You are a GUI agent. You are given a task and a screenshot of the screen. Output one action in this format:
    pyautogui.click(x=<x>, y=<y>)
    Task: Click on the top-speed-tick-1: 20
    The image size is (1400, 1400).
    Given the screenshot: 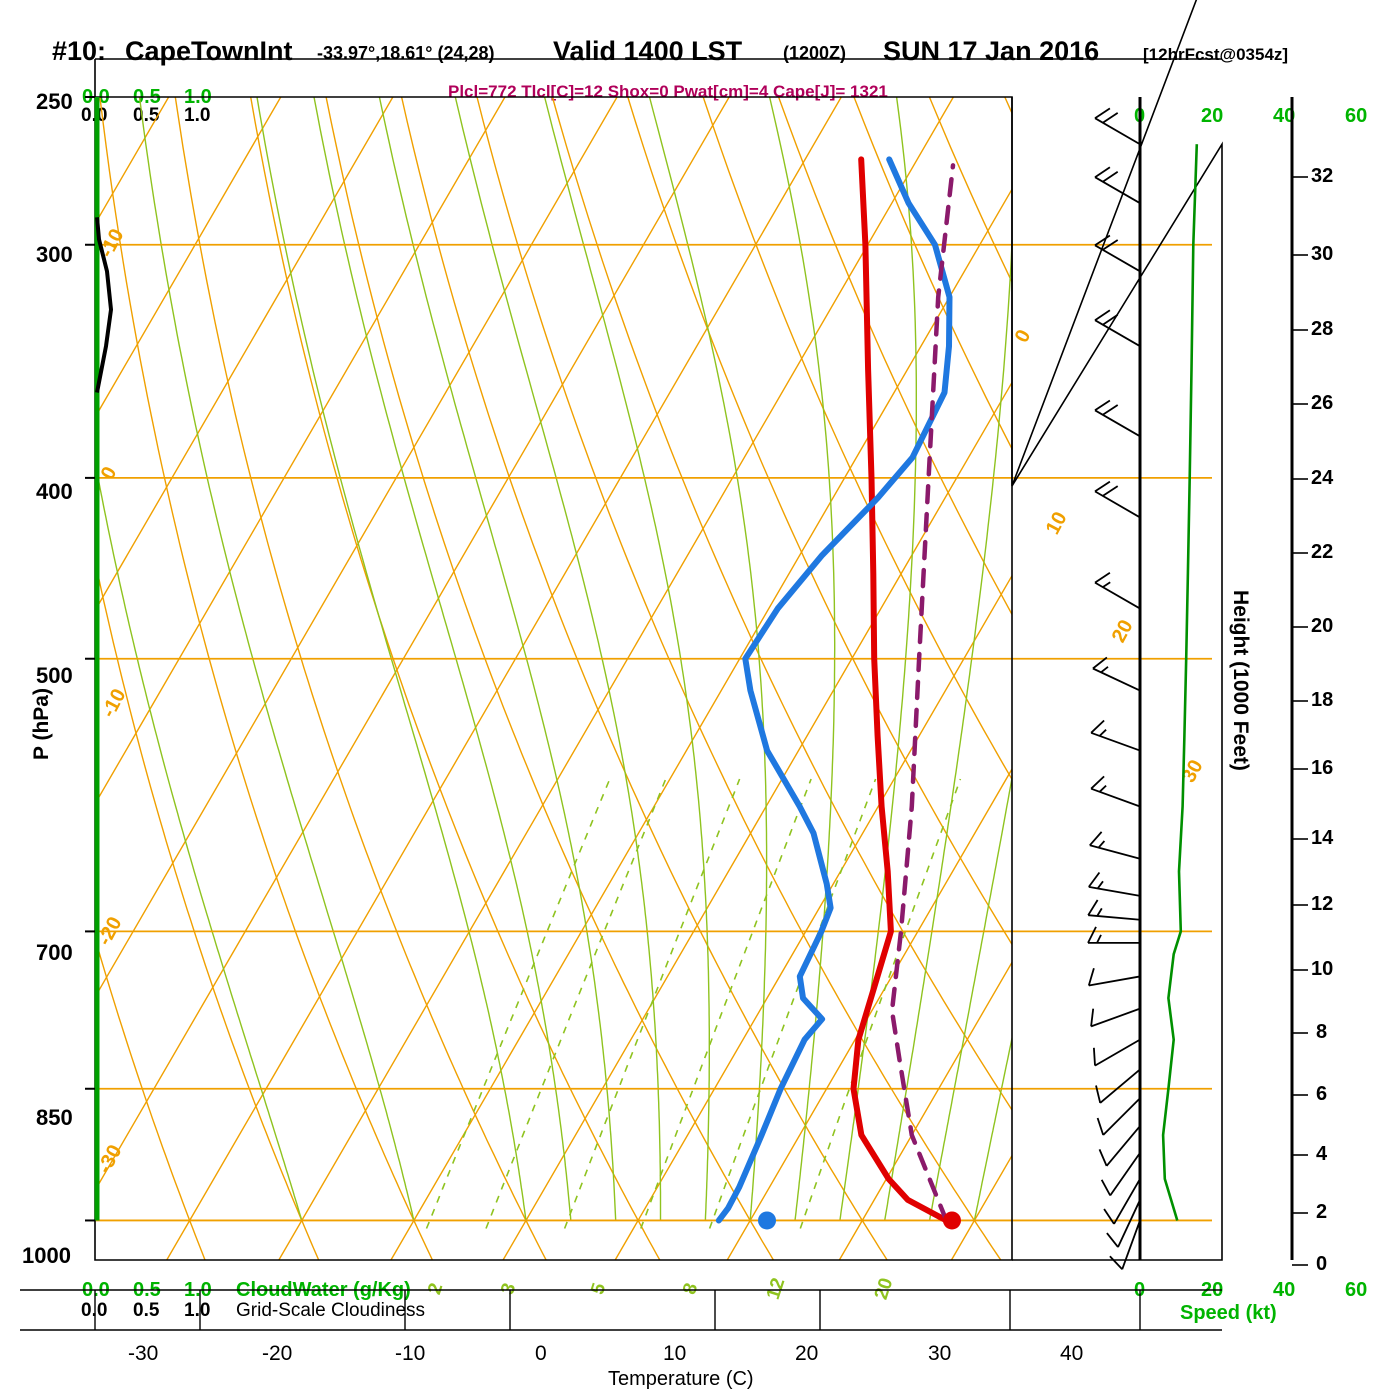 What is the action you would take?
    pyautogui.click(x=1212, y=116)
    